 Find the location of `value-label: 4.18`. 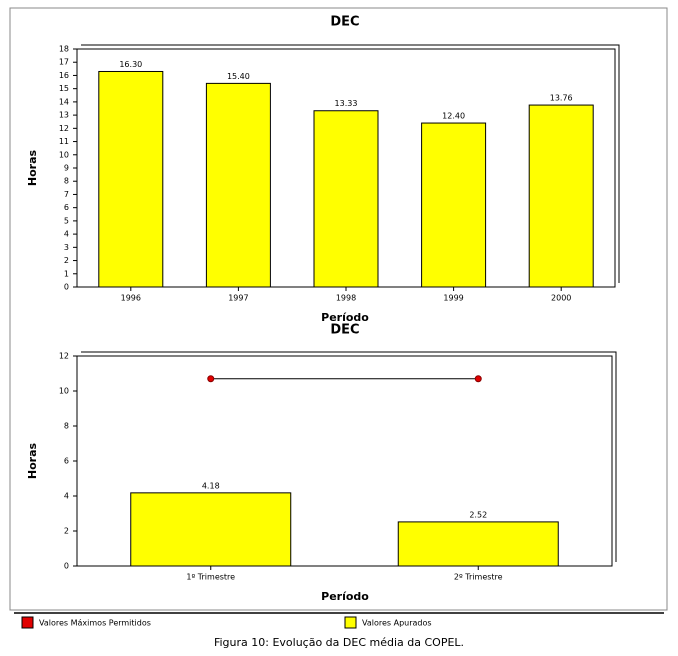

value-label: 4.18 is located at coordinates (211, 485).